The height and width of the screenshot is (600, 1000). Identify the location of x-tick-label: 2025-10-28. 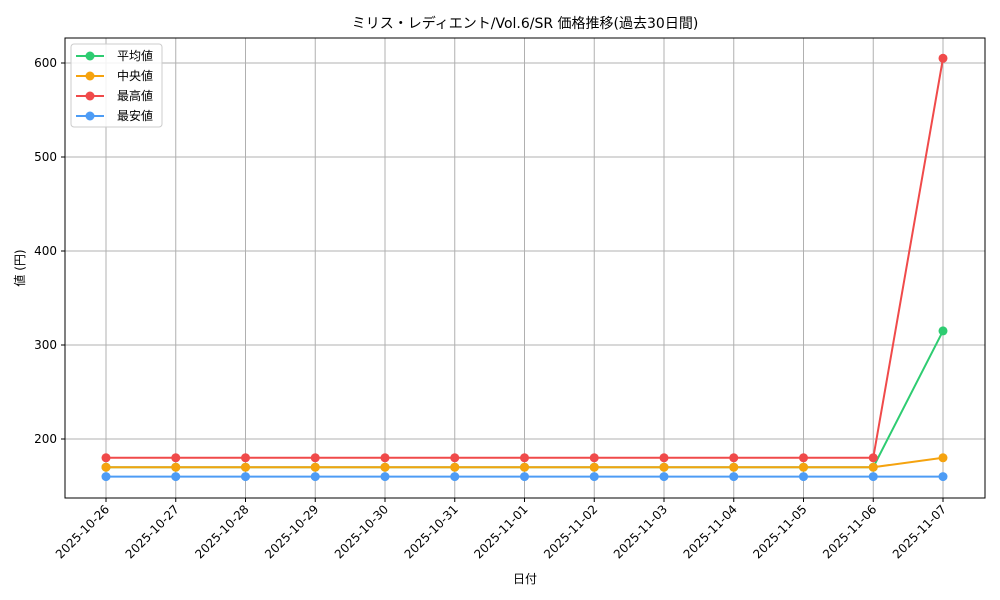
(221, 531).